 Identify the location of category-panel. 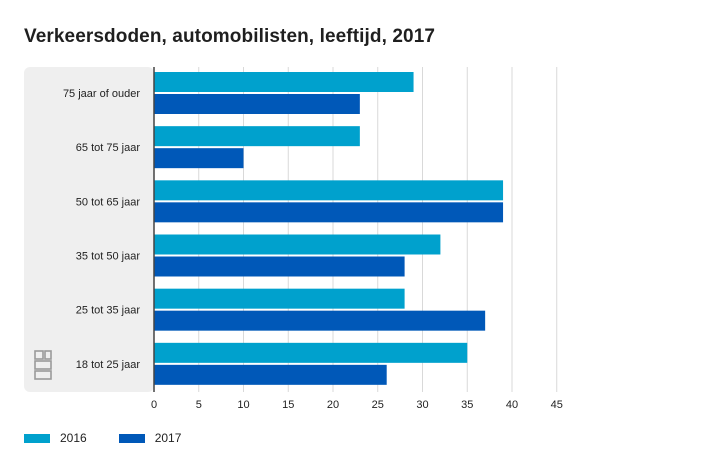
(89, 229).